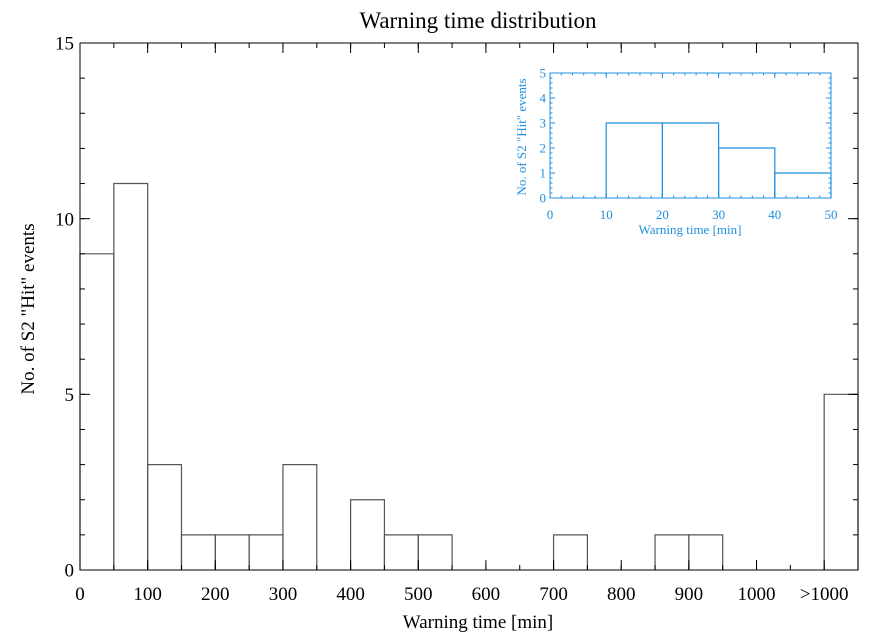  Describe the element at coordinates (757, 594) in the screenshot. I see `main-x-tick-label: 1000` at that location.